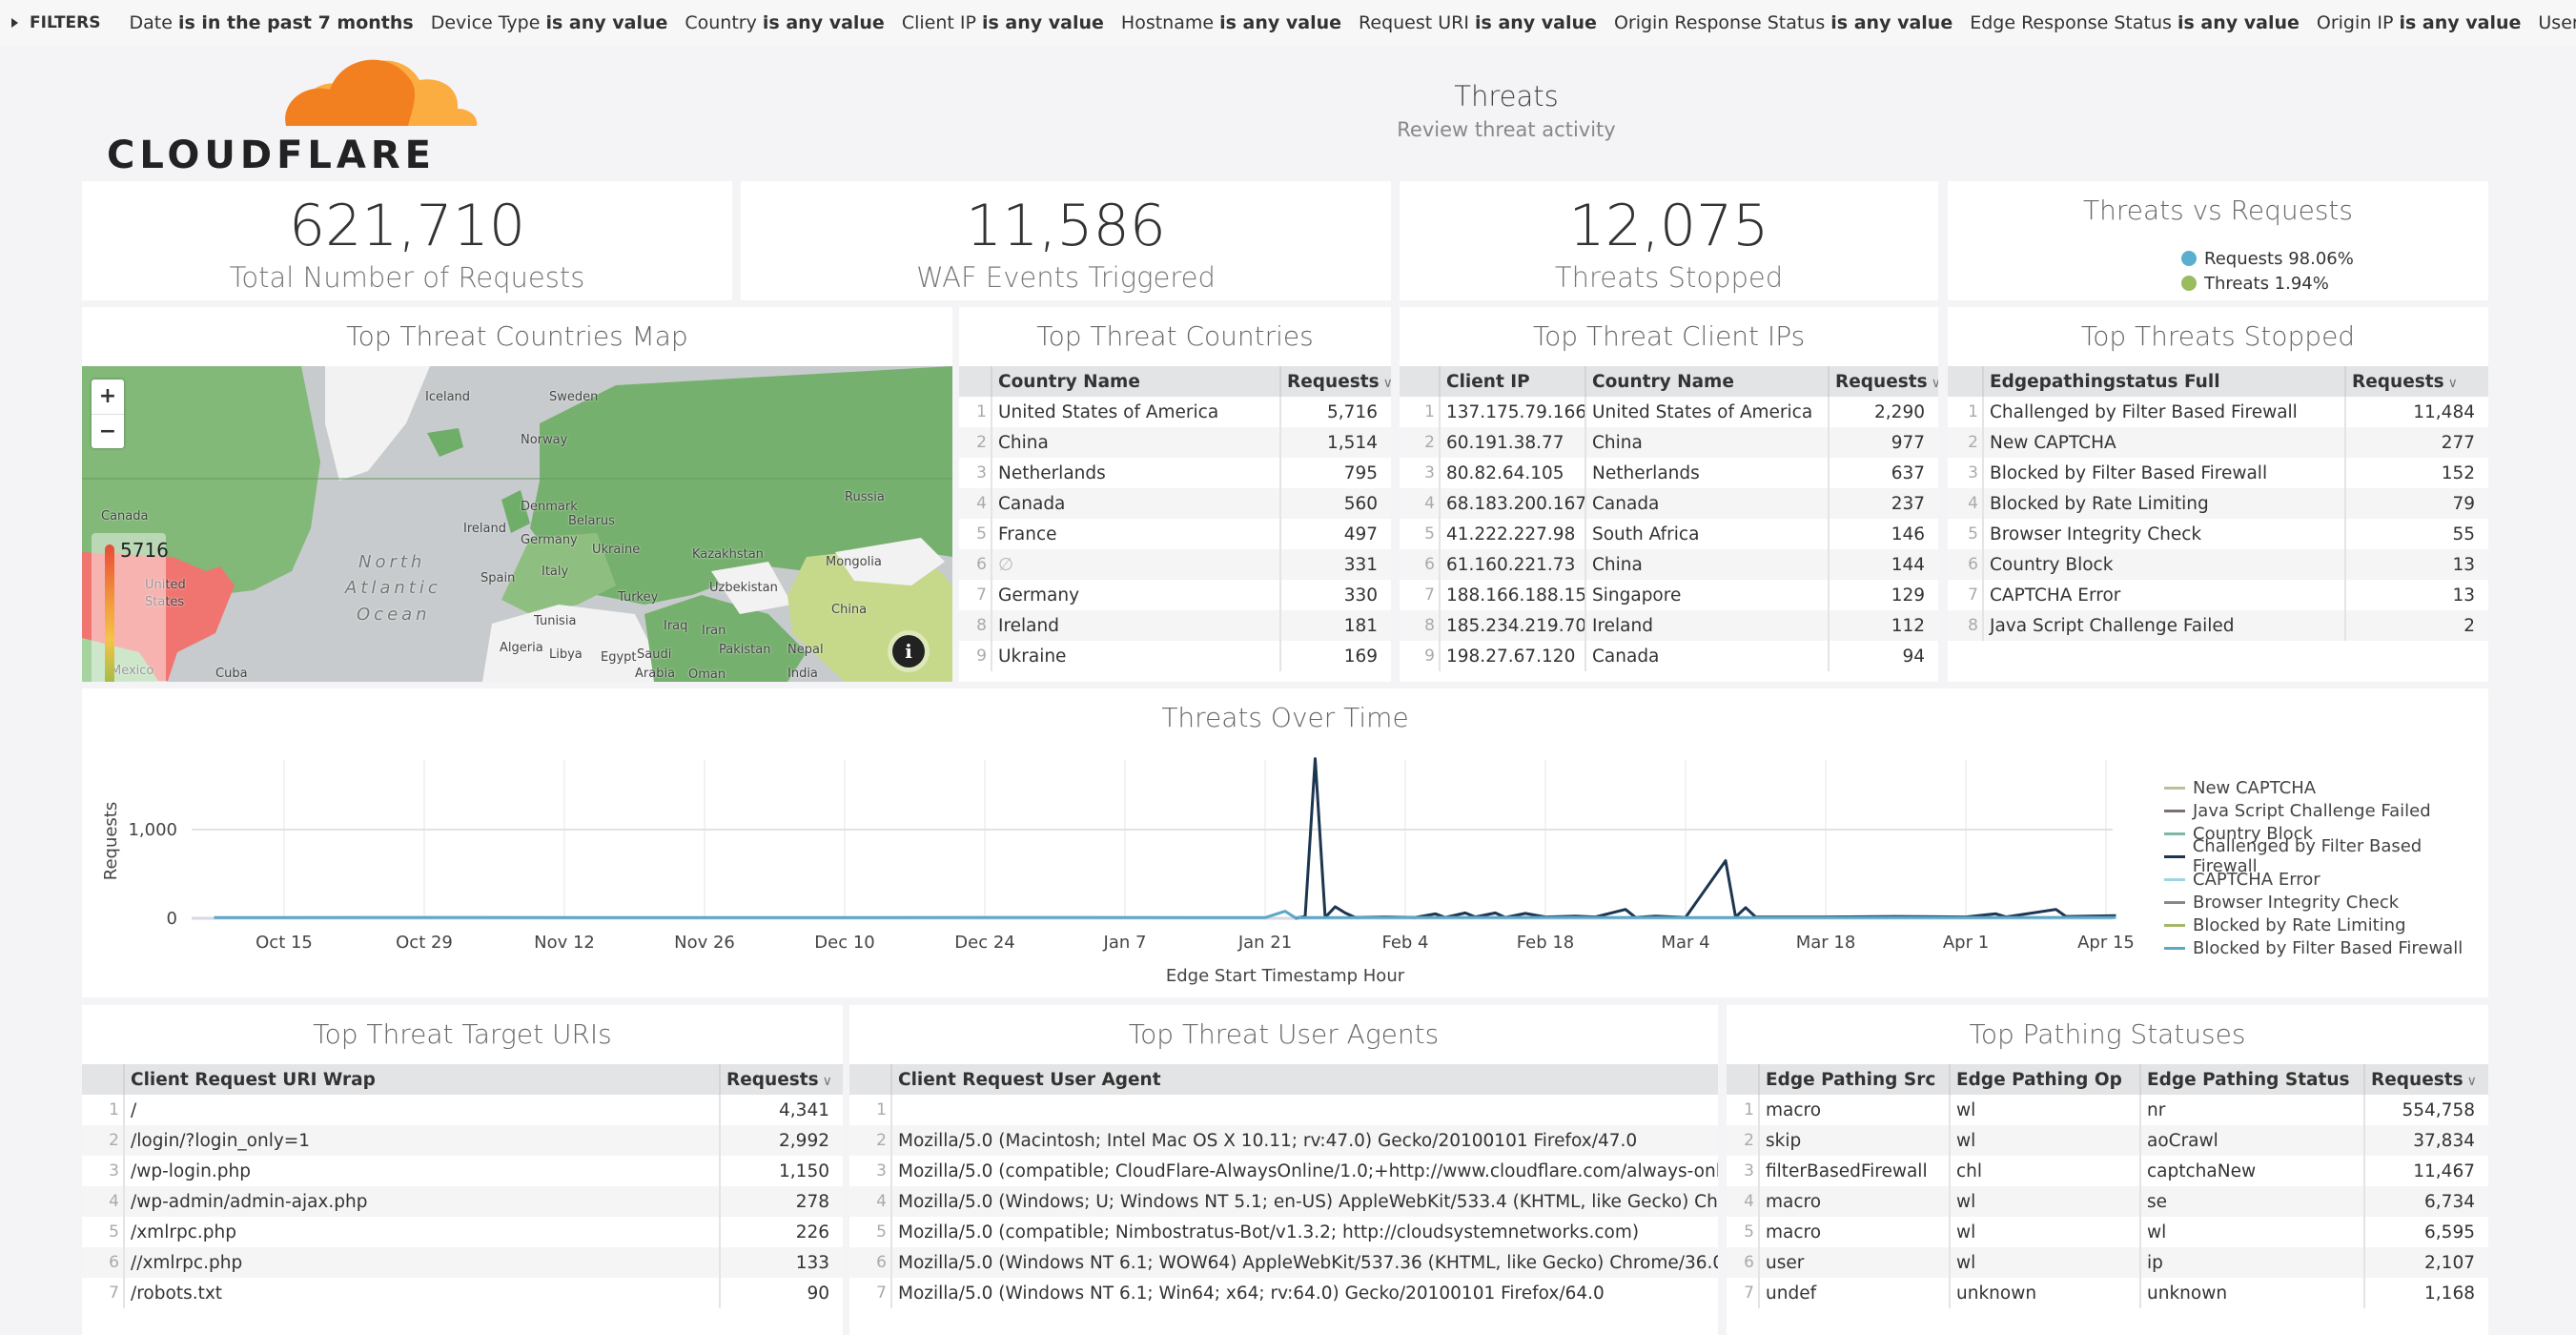 This screenshot has height=1335, width=2576. I want to click on filter-chip: Origin Response Status is any value, so click(1783, 22).